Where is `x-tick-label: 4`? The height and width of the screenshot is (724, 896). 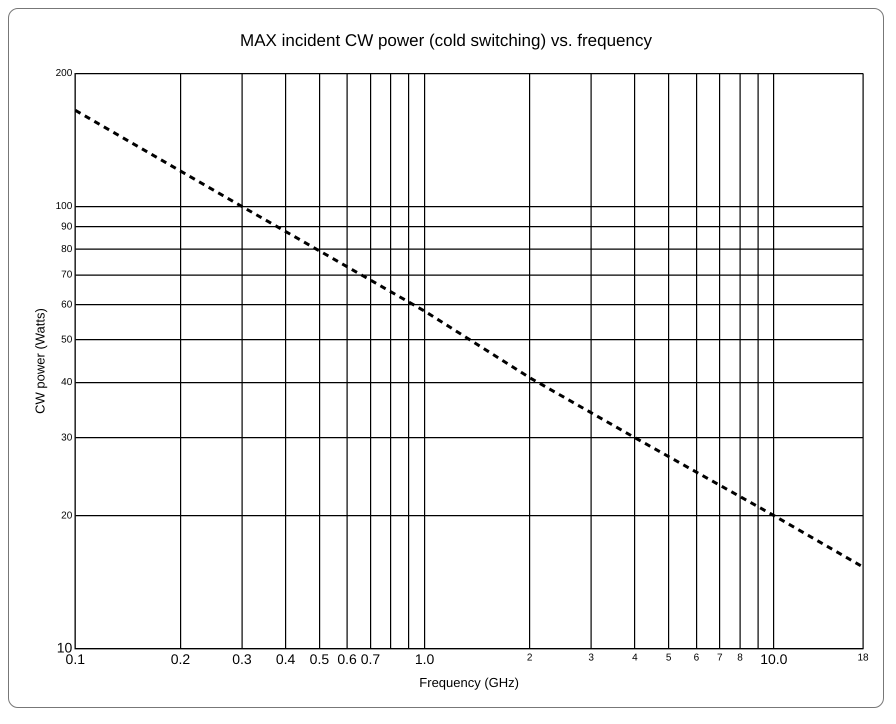 x-tick-label: 4 is located at coordinates (635, 658).